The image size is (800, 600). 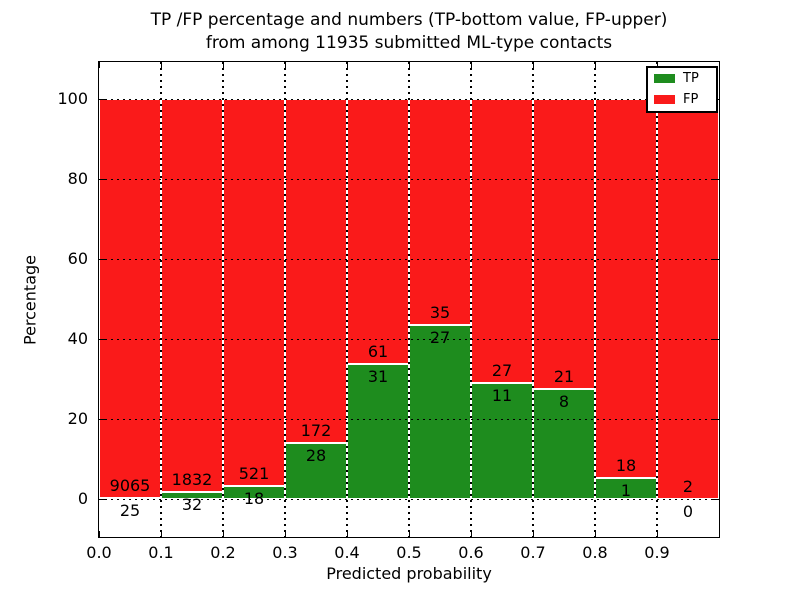 I want to click on x-tick-label: 0.7, so click(x=533, y=552).